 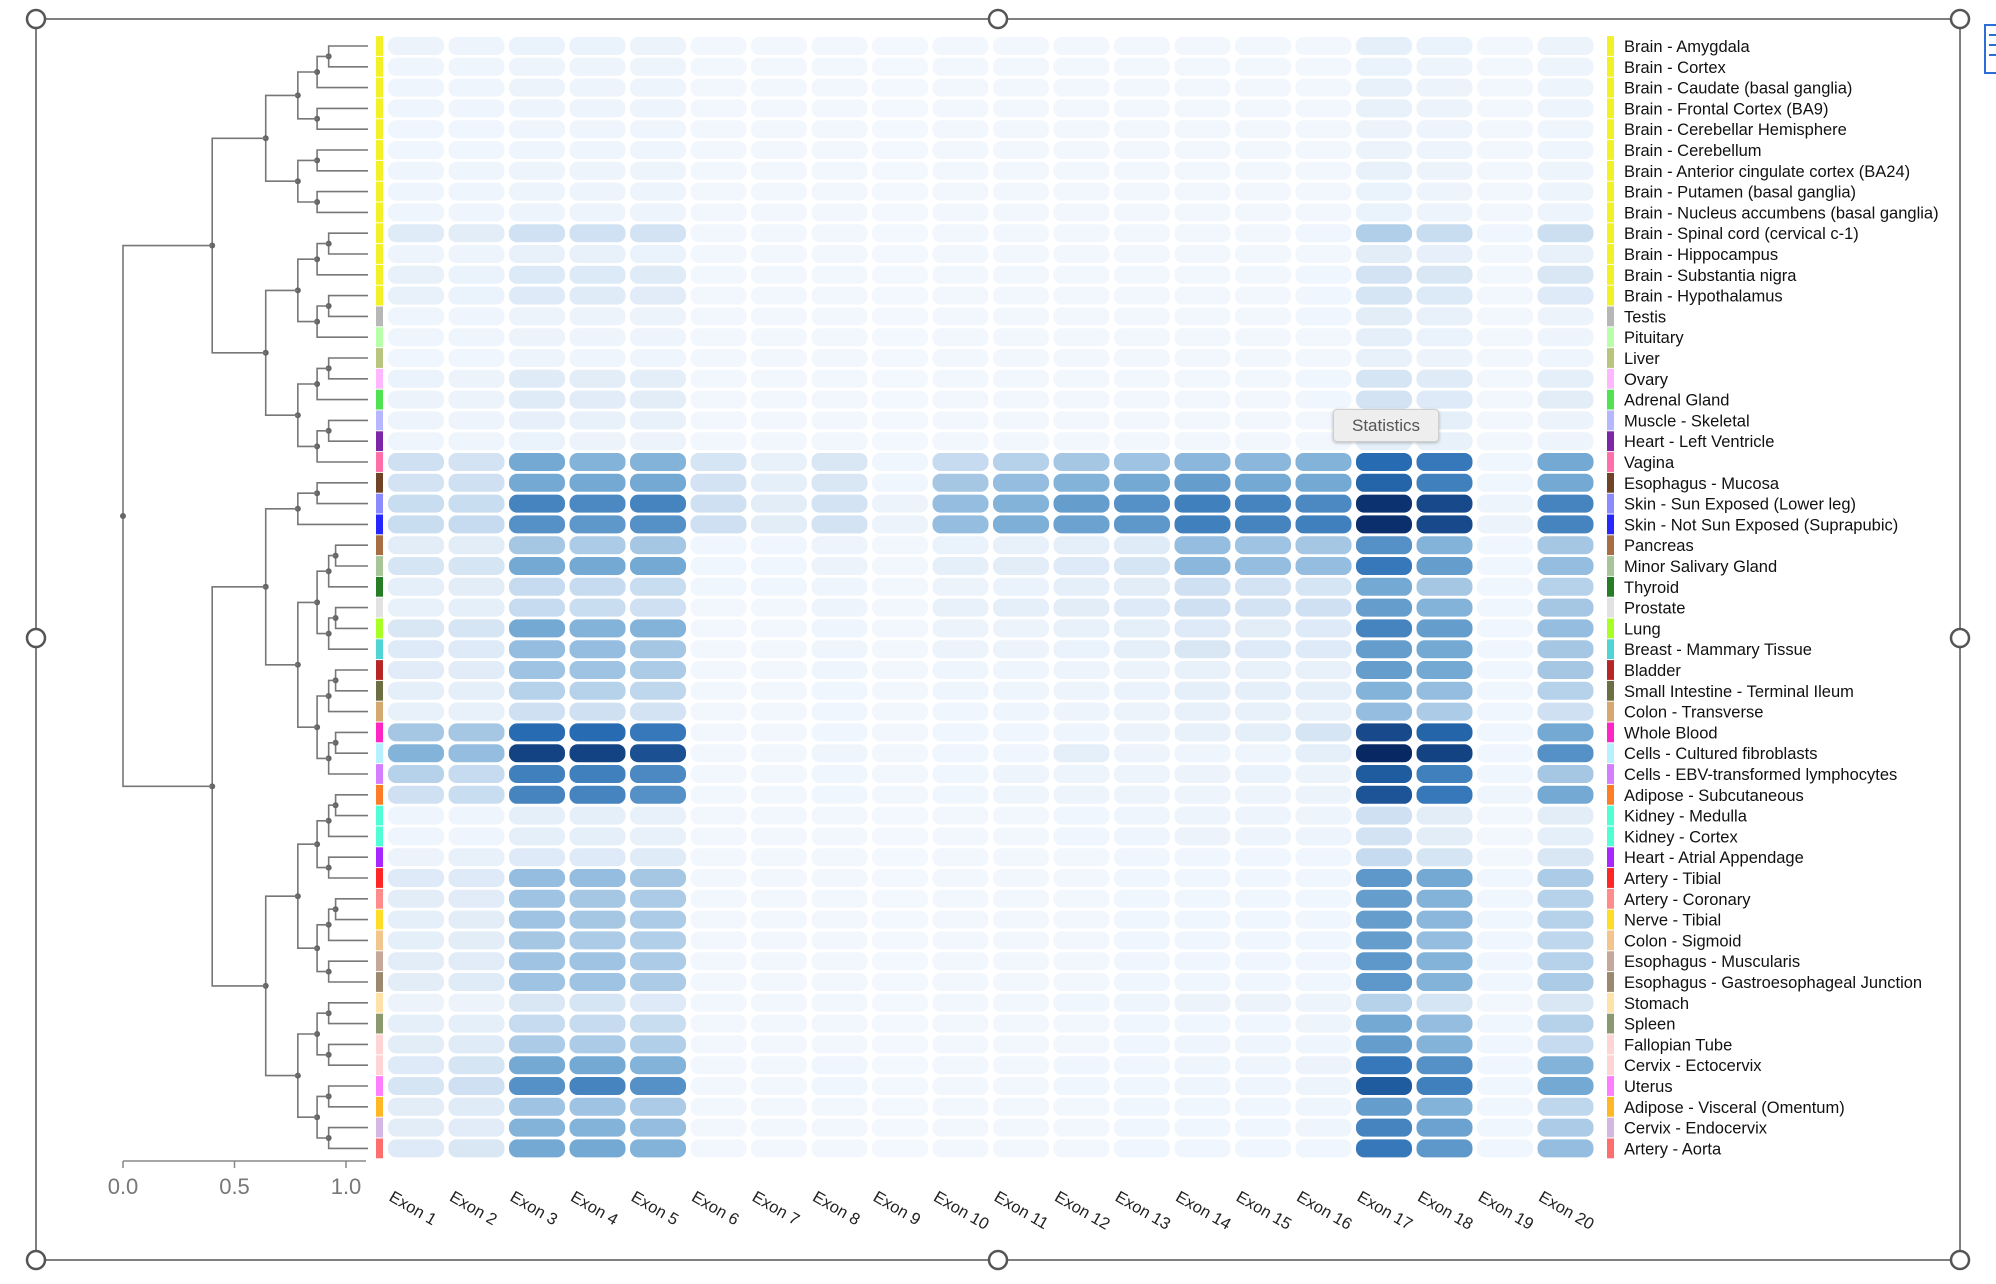 What do you see at coordinates (1990, 49) in the screenshot?
I see `panel-list-icon` at bounding box center [1990, 49].